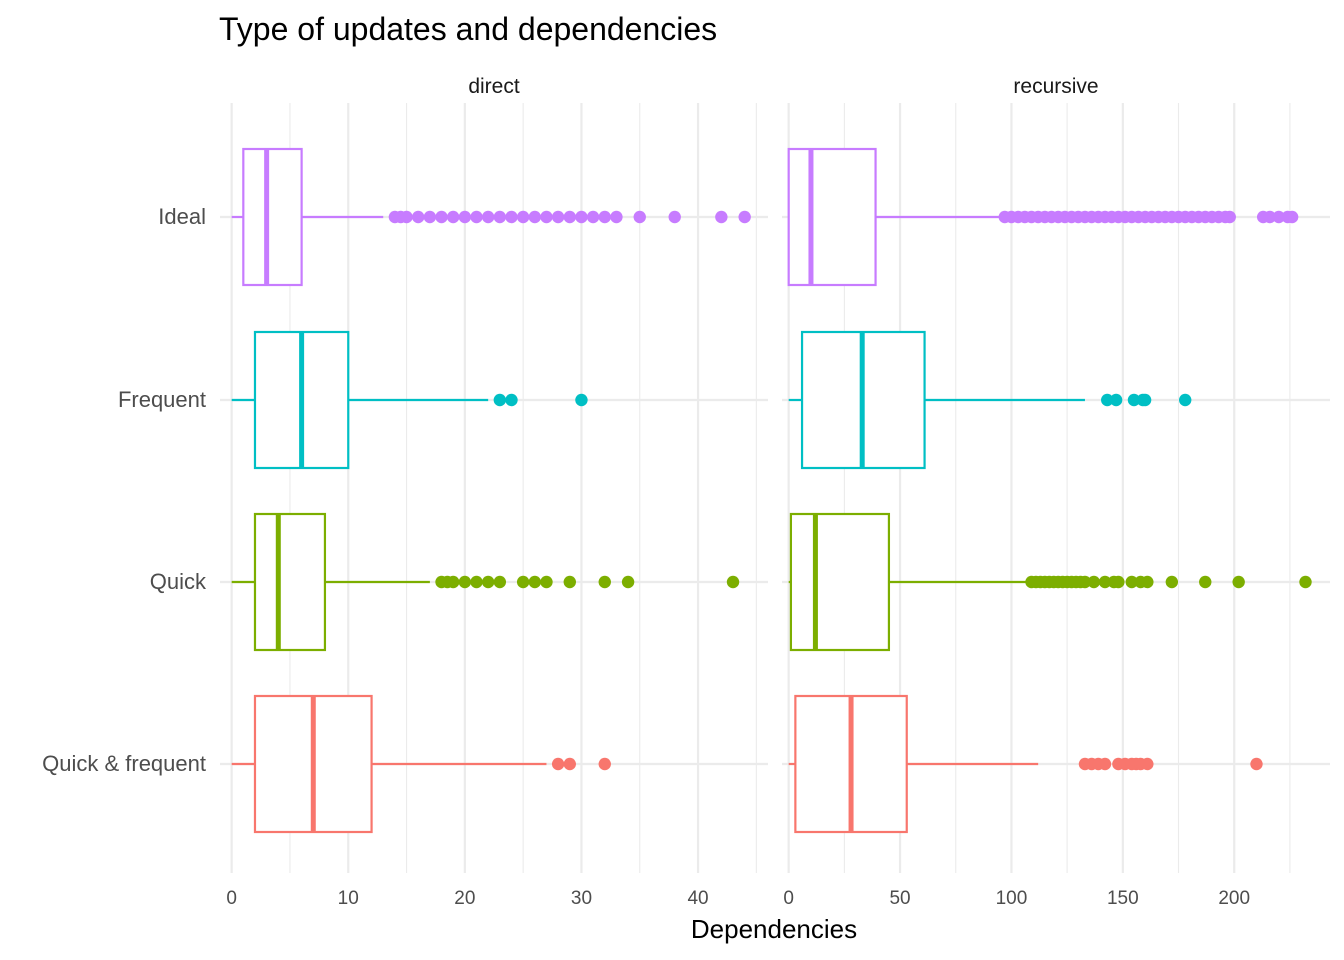 The image size is (1344, 960). Describe the element at coordinates (182, 216) in the screenshot. I see `y-tick-label-ideal: Ideal` at that location.